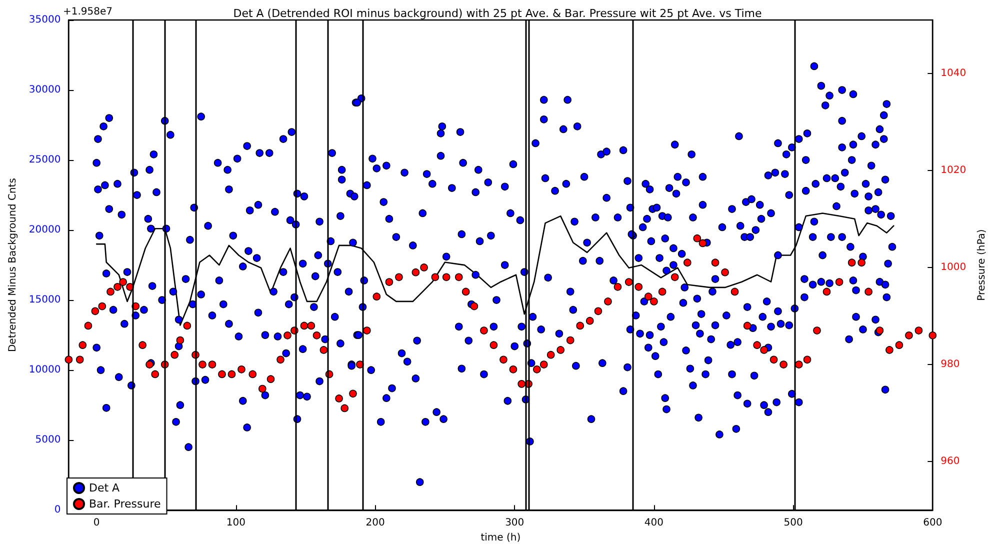 Image resolution: width=995 pixels, height=548 pixels. I want to click on y-tick-label: 10000, so click(44, 370).